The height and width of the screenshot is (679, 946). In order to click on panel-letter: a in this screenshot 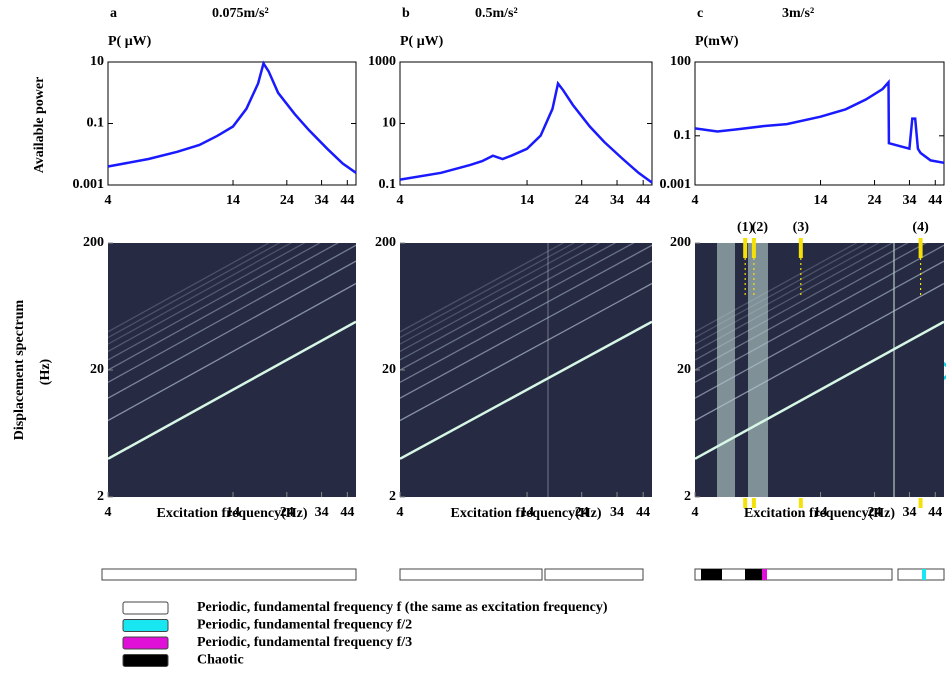, I will do `click(113, 13)`.